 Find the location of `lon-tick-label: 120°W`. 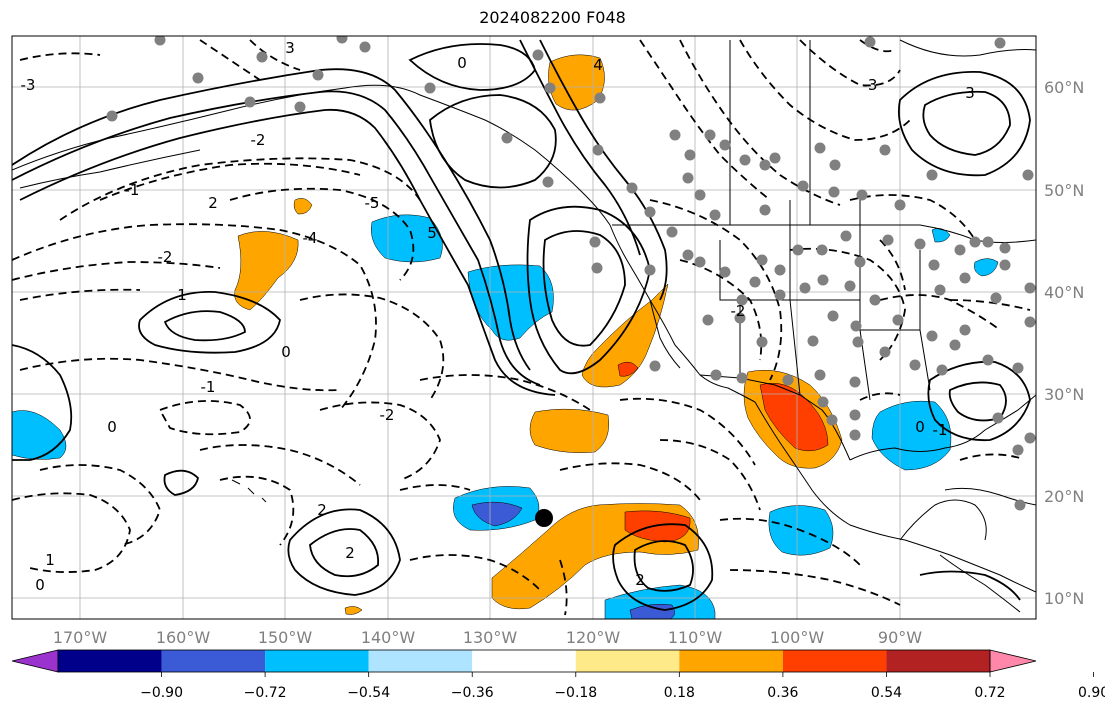

lon-tick-label: 120°W is located at coordinates (593, 637).